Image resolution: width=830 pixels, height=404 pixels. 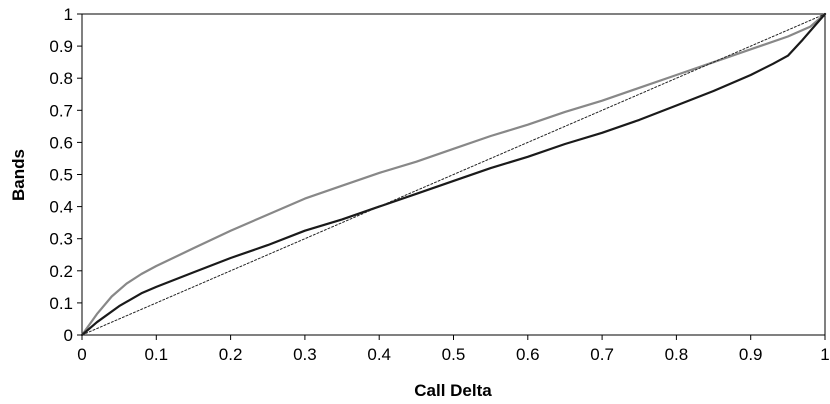 I want to click on y-tick-label: 0.5, so click(x=61, y=175).